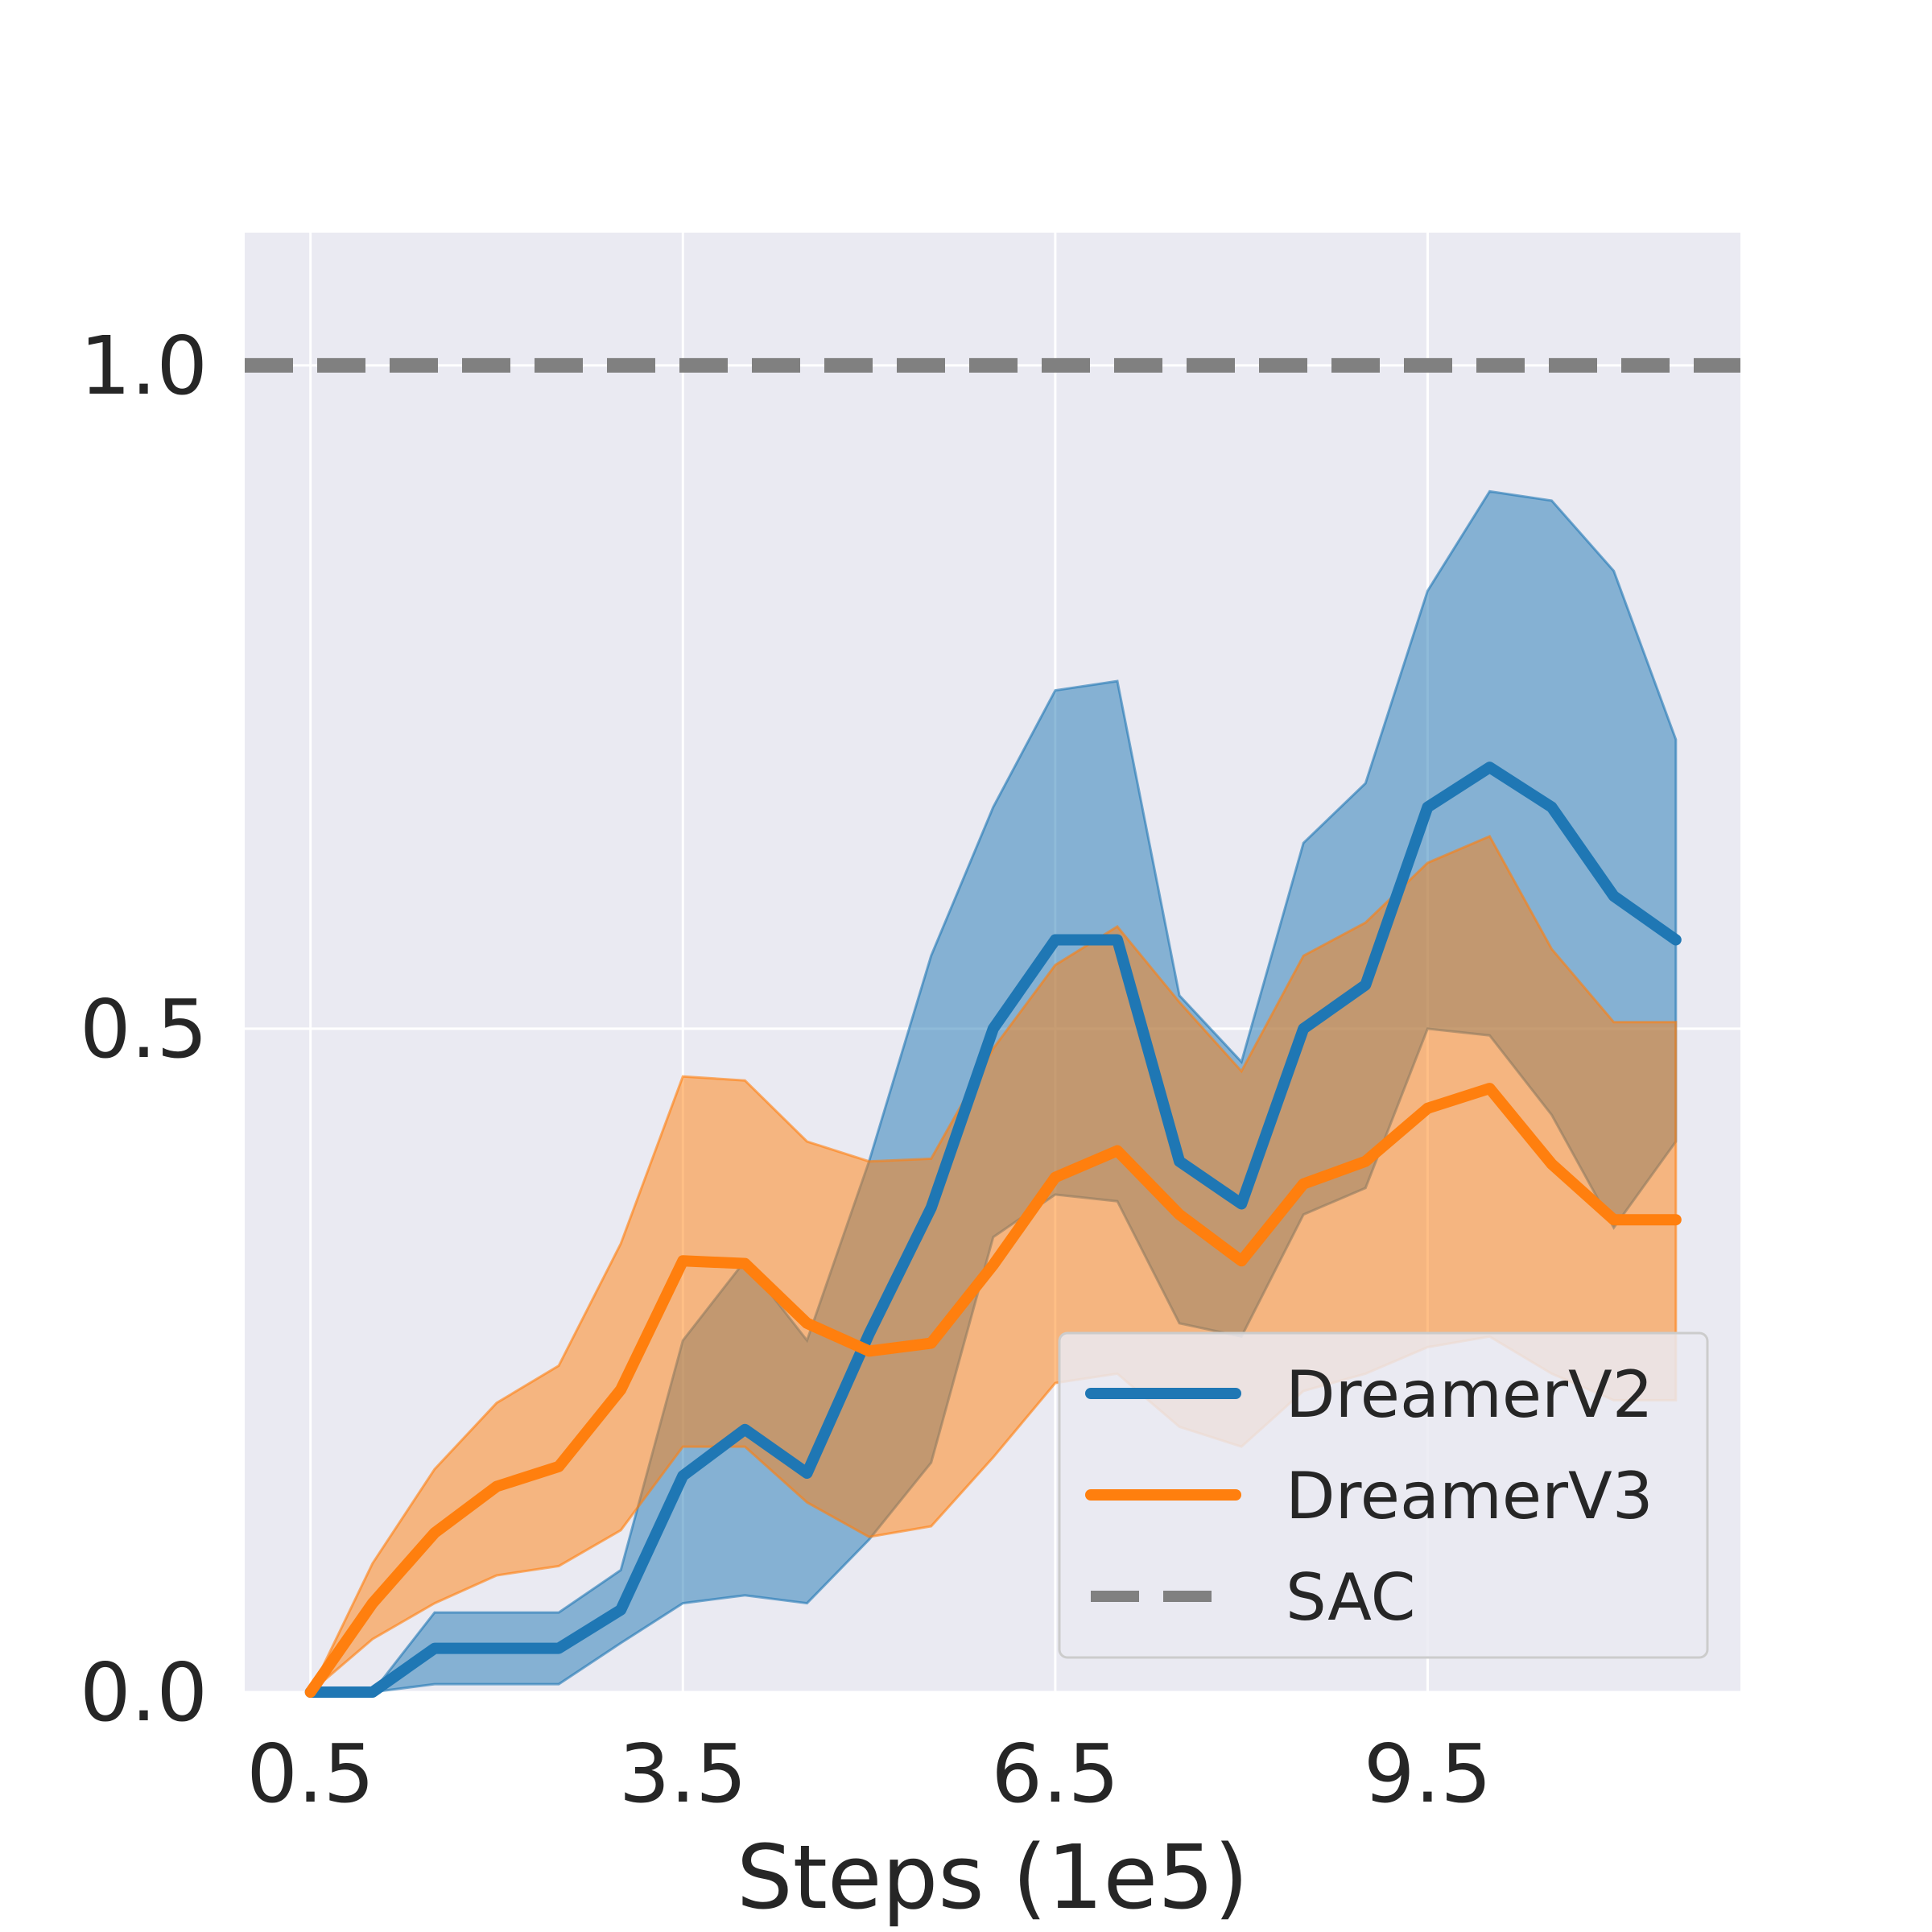 This screenshot has width=1932, height=1932. I want to click on x-tick-labels: 0.5 3.5 6.5 9.5, so click(869, 1774).